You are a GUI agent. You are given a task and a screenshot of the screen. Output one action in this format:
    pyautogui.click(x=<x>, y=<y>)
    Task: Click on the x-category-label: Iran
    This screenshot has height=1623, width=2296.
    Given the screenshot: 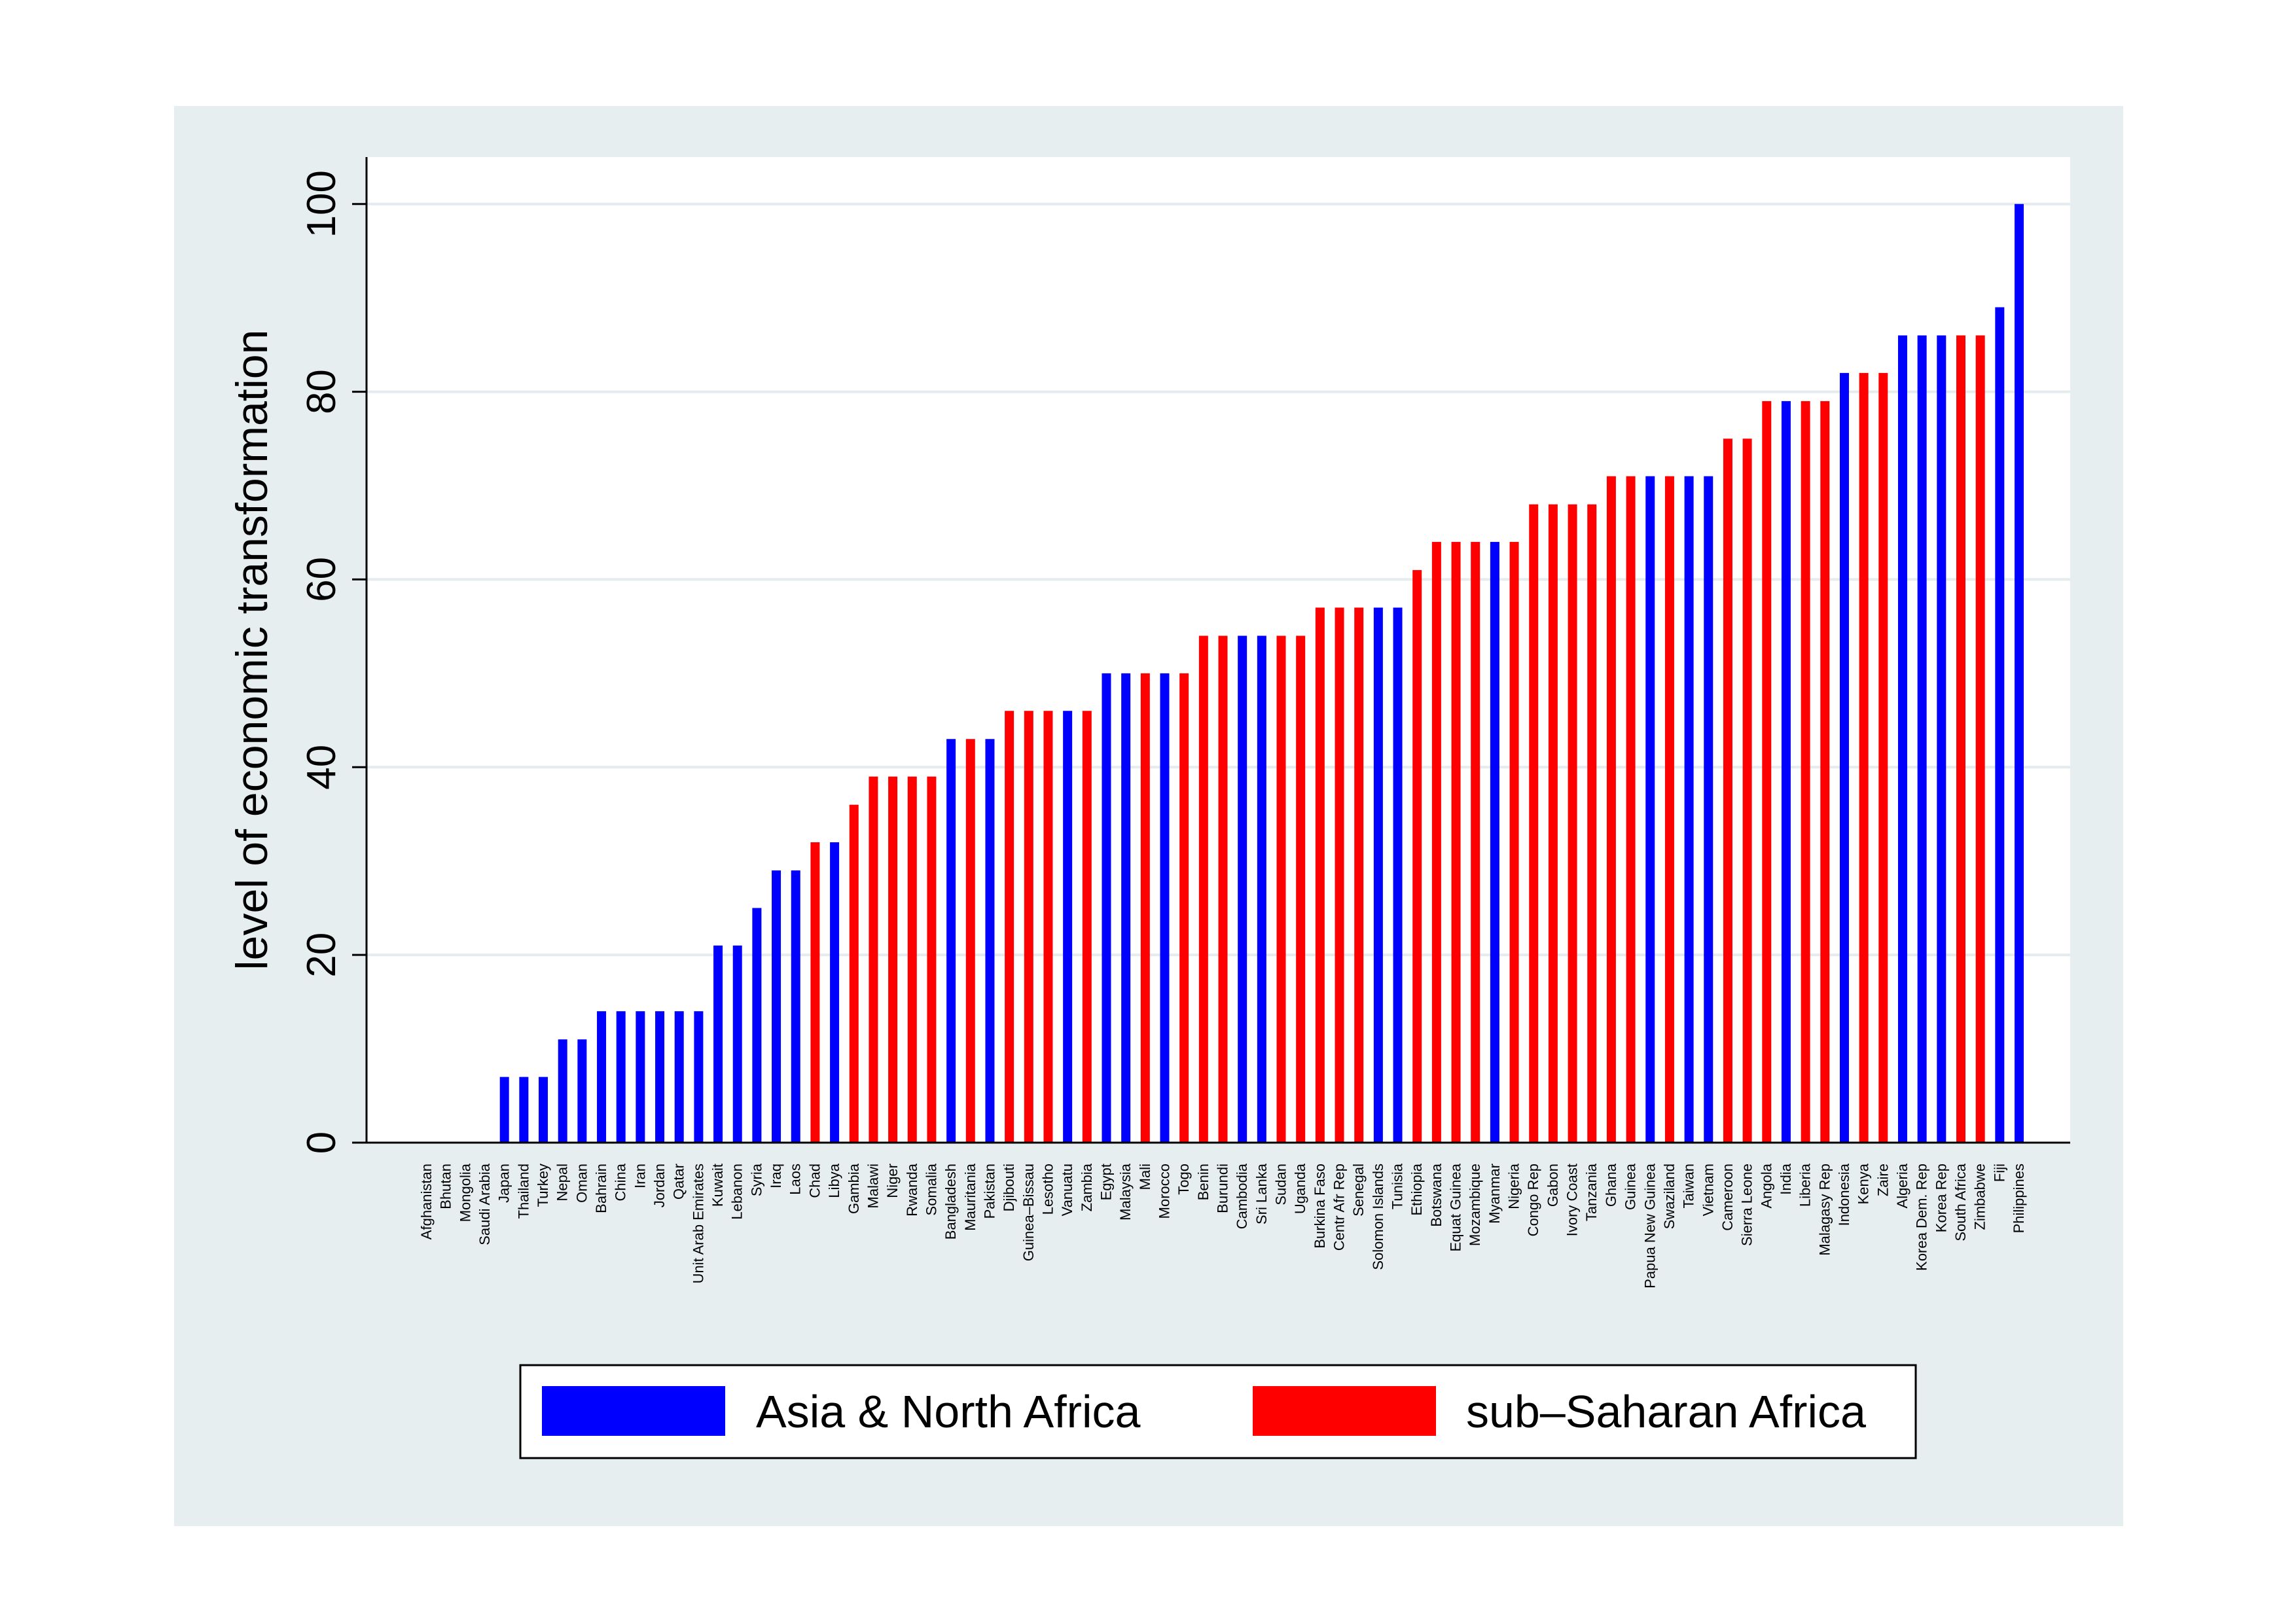 What is the action you would take?
    pyautogui.click(x=640, y=1176)
    